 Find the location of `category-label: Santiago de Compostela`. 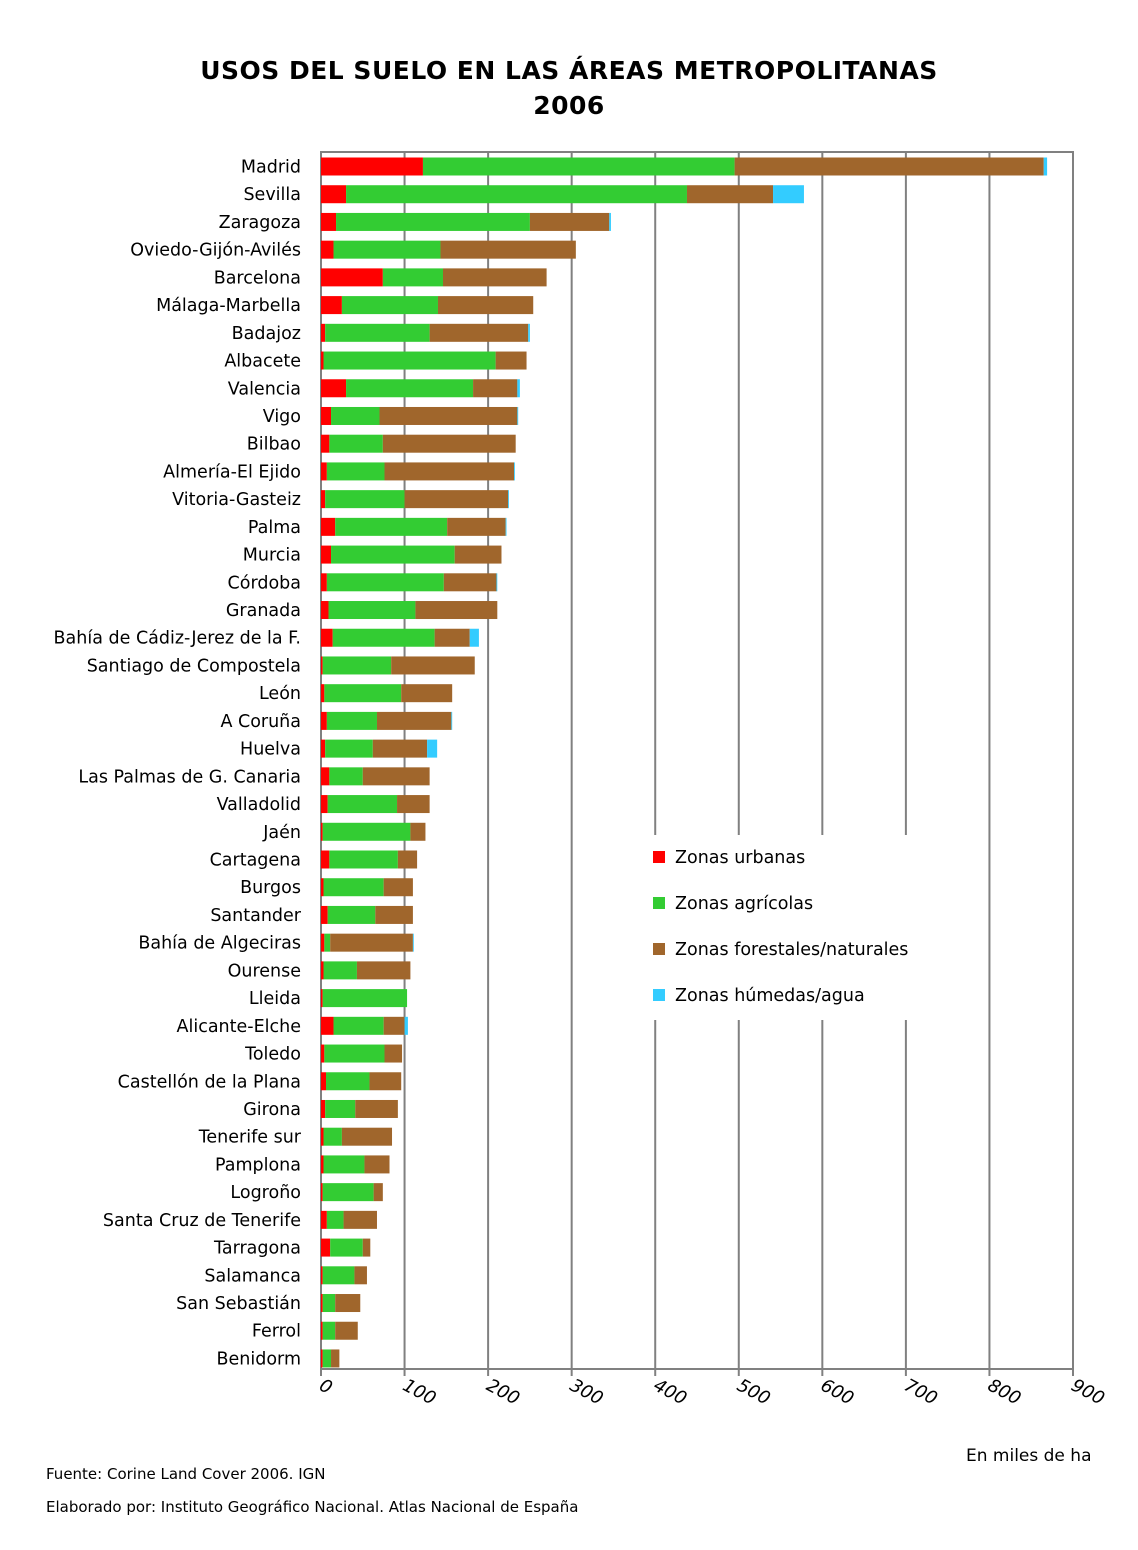

category-label: Santiago de Compostela is located at coordinates (194, 666).